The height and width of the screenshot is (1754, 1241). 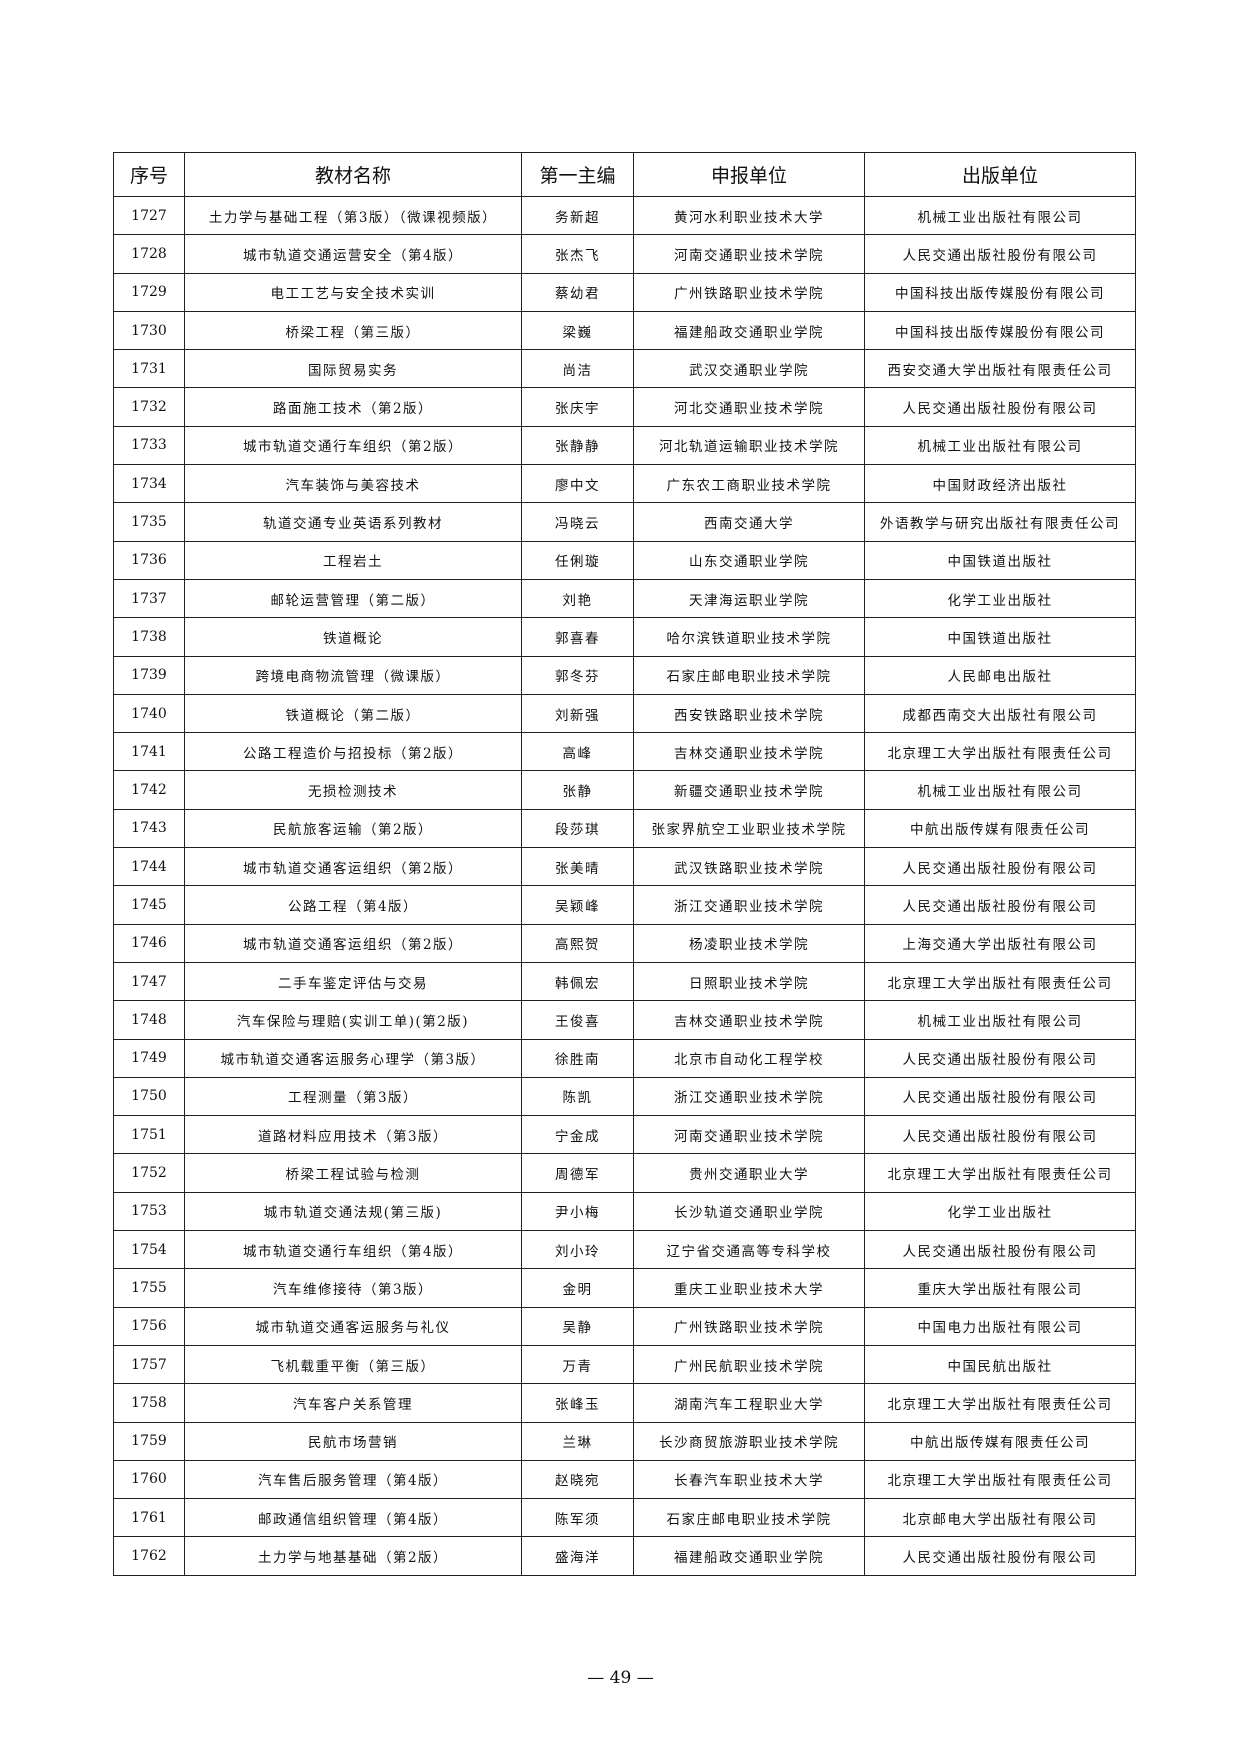 I want to click on cell-index: 1745, so click(x=149, y=905).